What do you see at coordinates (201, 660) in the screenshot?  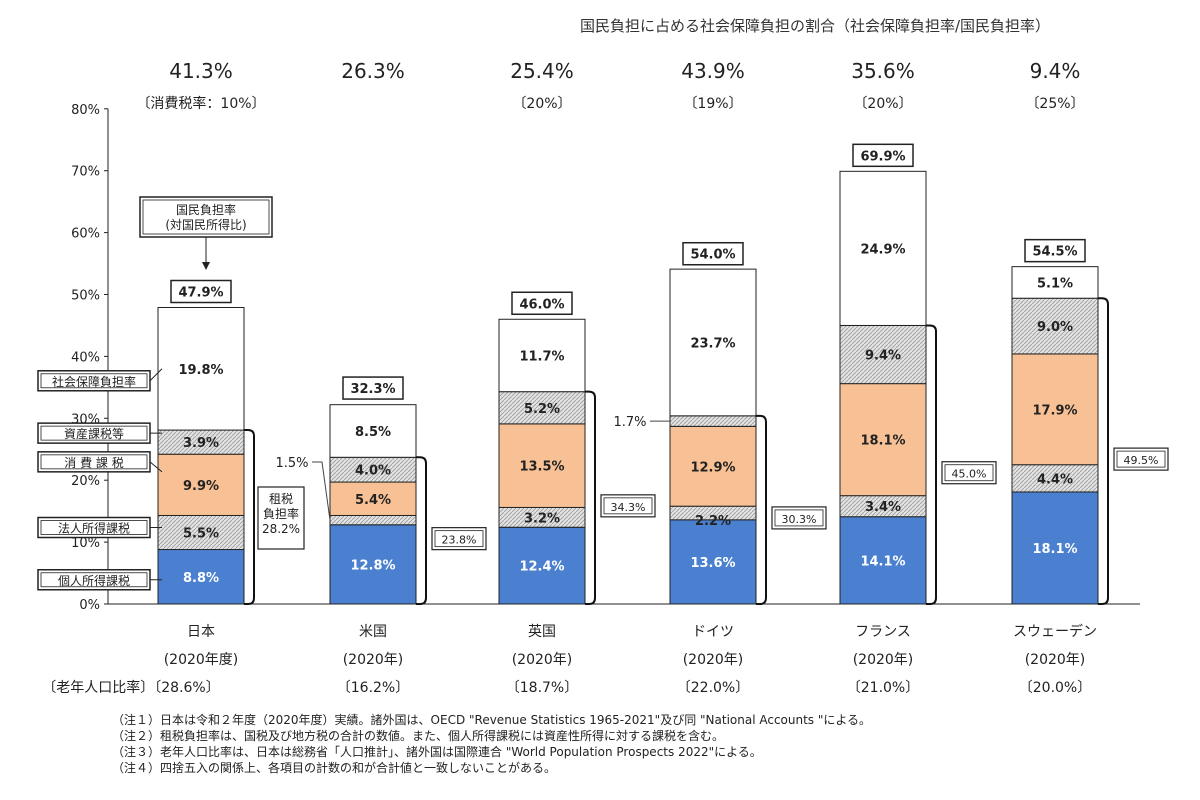 I see `year-label: (2020年度)` at bounding box center [201, 660].